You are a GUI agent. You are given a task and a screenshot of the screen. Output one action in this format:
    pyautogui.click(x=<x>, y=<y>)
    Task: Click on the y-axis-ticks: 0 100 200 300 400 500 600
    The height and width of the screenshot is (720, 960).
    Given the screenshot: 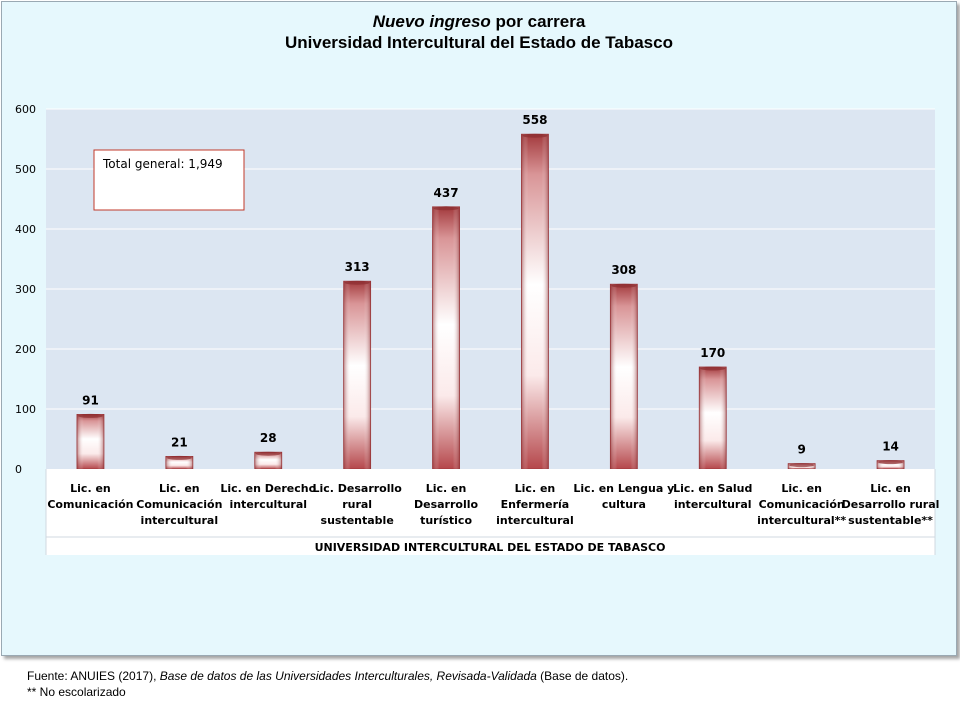 What is the action you would take?
    pyautogui.click(x=25, y=289)
    